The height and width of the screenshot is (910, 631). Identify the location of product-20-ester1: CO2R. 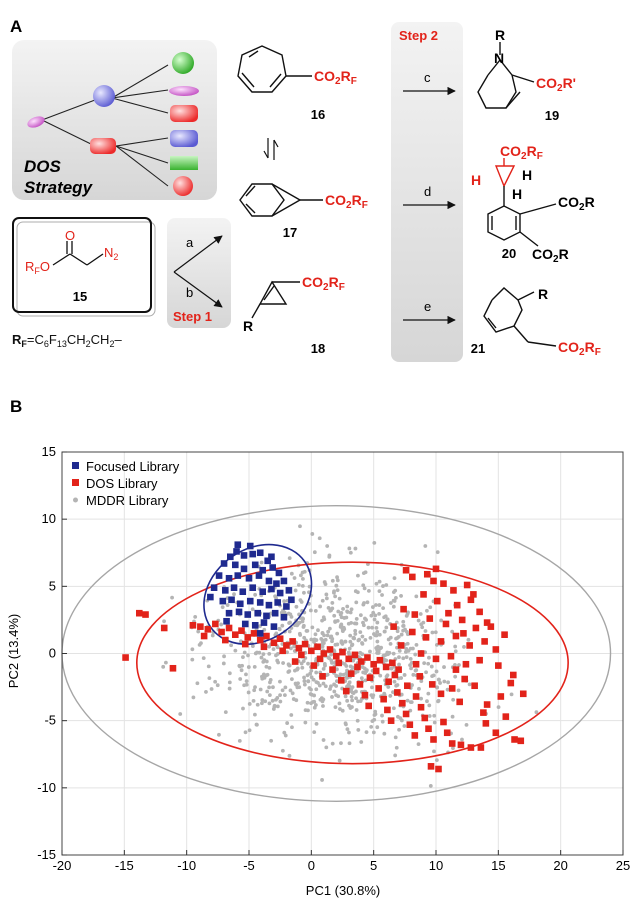
(576, 203).